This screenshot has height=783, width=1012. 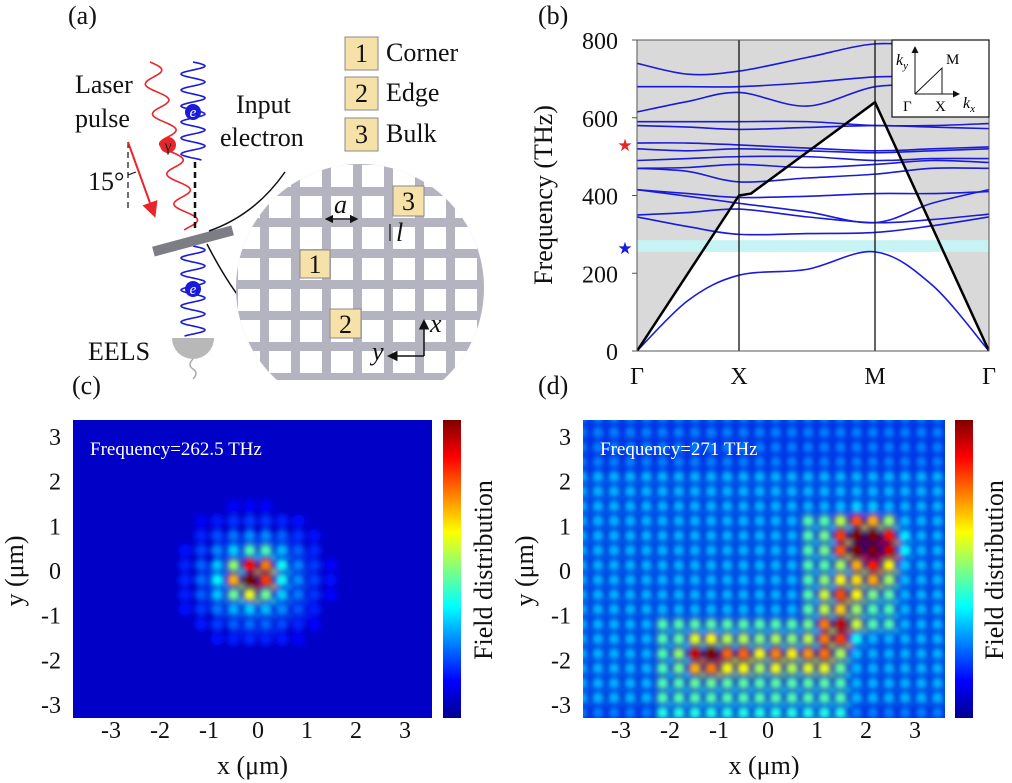 I want to click on x-tick-label: 3, so click(x=915, y=731).